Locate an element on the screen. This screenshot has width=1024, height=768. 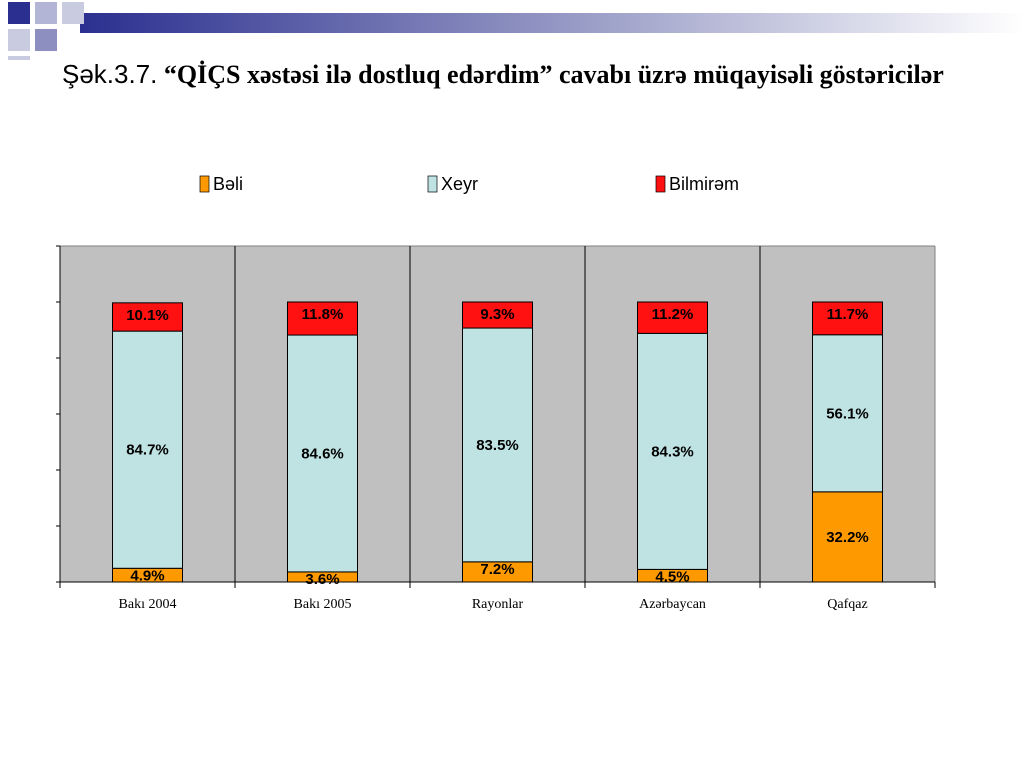
data-label: 4.5% is located at coordinates (672, 576).